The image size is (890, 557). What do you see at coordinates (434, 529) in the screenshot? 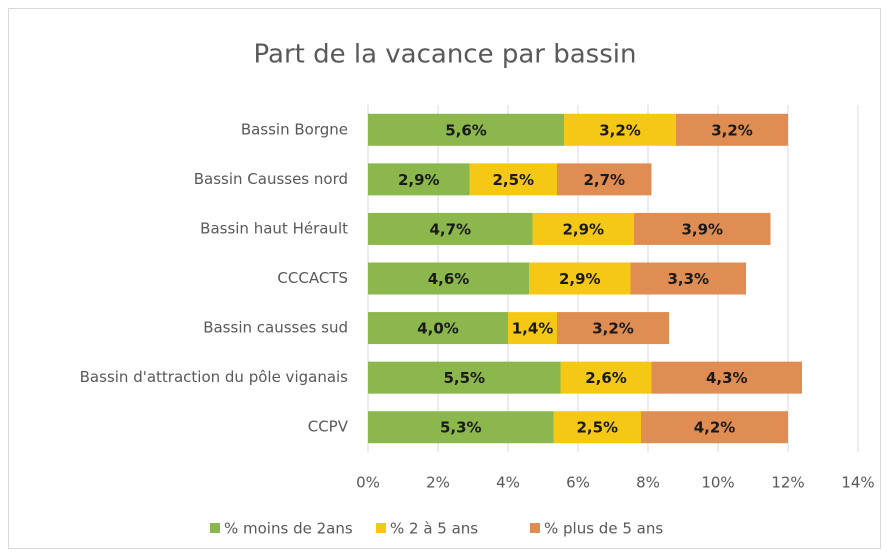
I see `legend-label: % 2 à 5 ans` at bounding box center [434, 529].